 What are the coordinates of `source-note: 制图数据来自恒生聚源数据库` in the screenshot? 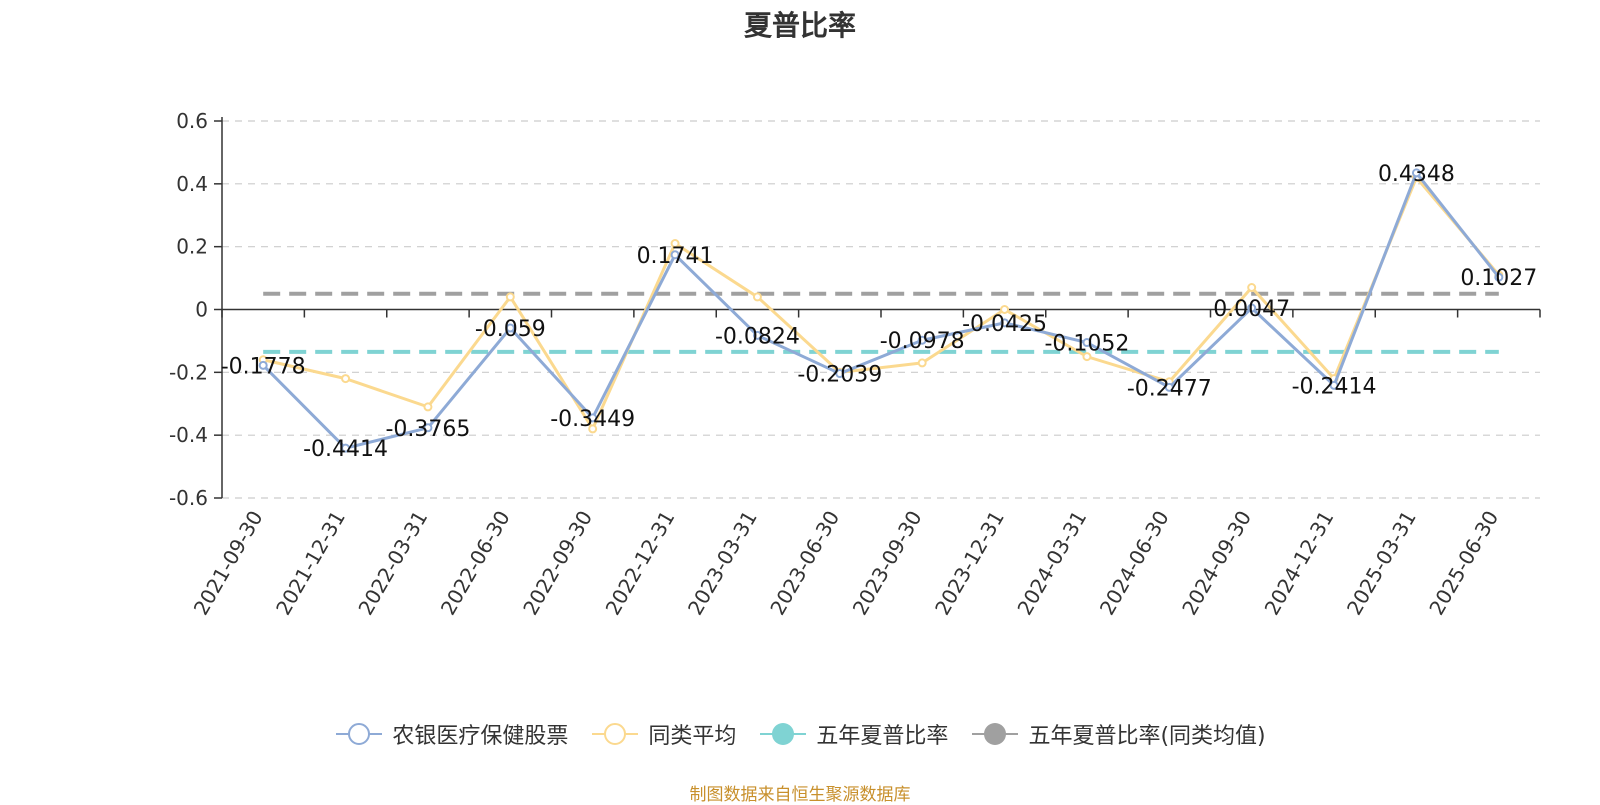 It's located at (800, 795).